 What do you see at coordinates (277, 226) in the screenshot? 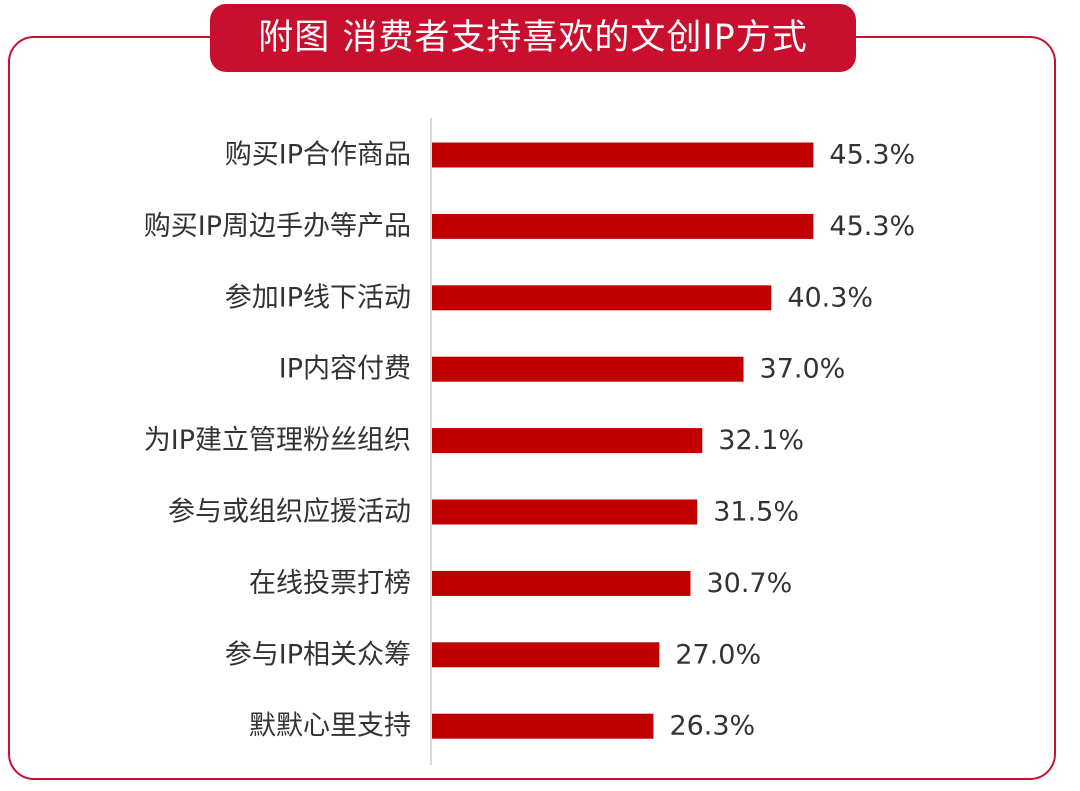
I see `category-label-2: 购买IP周边手办等产品` at bounding box center [277, 226].